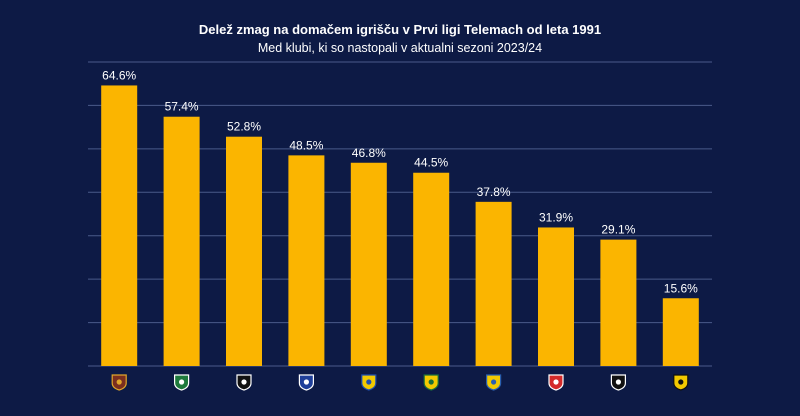 This screenshot has width=800, height=416. What do you see at coordinates (556, 382) in the screenshot?
I see `club-crest-aluminij-icon` at bounding box center [556, 382].